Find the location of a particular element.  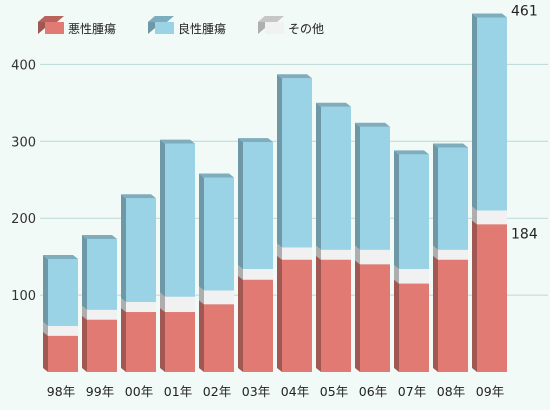

y-tick-label: 300 is located at coordinates (23, 142).